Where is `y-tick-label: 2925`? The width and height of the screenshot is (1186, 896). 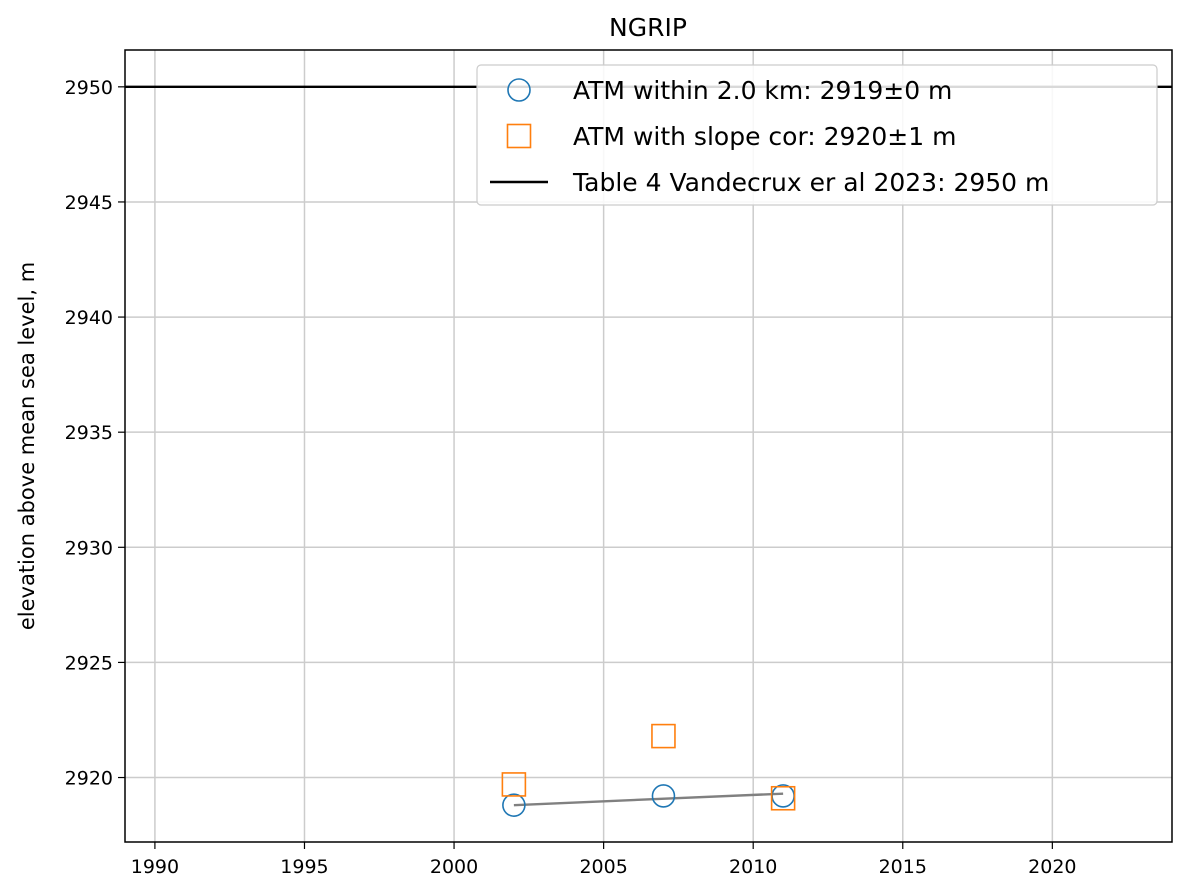
y-tick-label: 2925 is located at coordinates (89, 663).